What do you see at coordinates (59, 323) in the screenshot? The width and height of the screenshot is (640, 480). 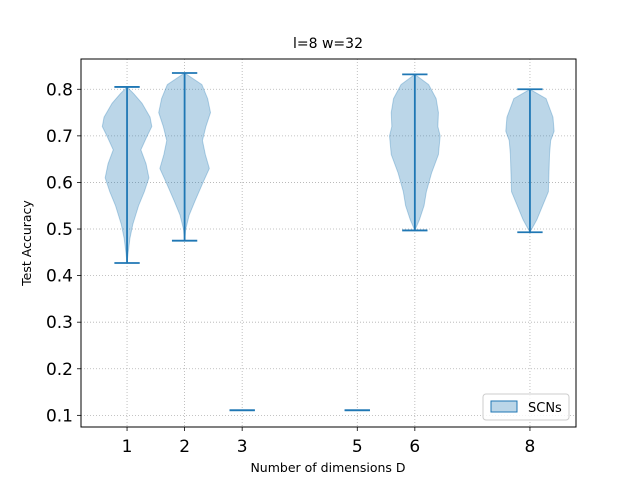 I see `y-tick-label: 0.3` at bounding box center [59, 323].